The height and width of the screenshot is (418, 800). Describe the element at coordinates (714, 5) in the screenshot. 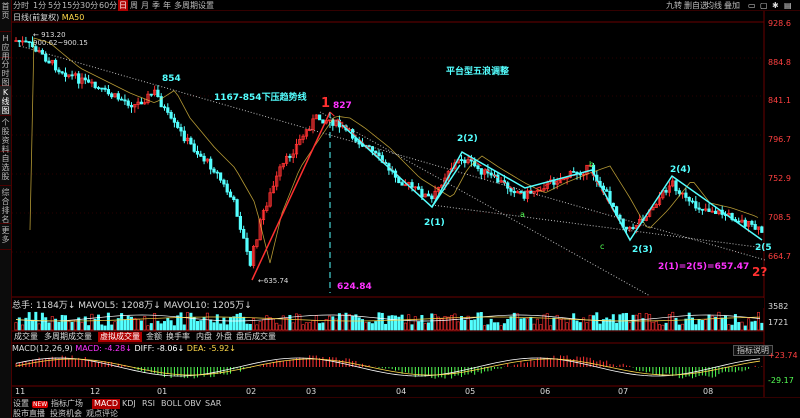

I see `ma-button: 均线` at that location.